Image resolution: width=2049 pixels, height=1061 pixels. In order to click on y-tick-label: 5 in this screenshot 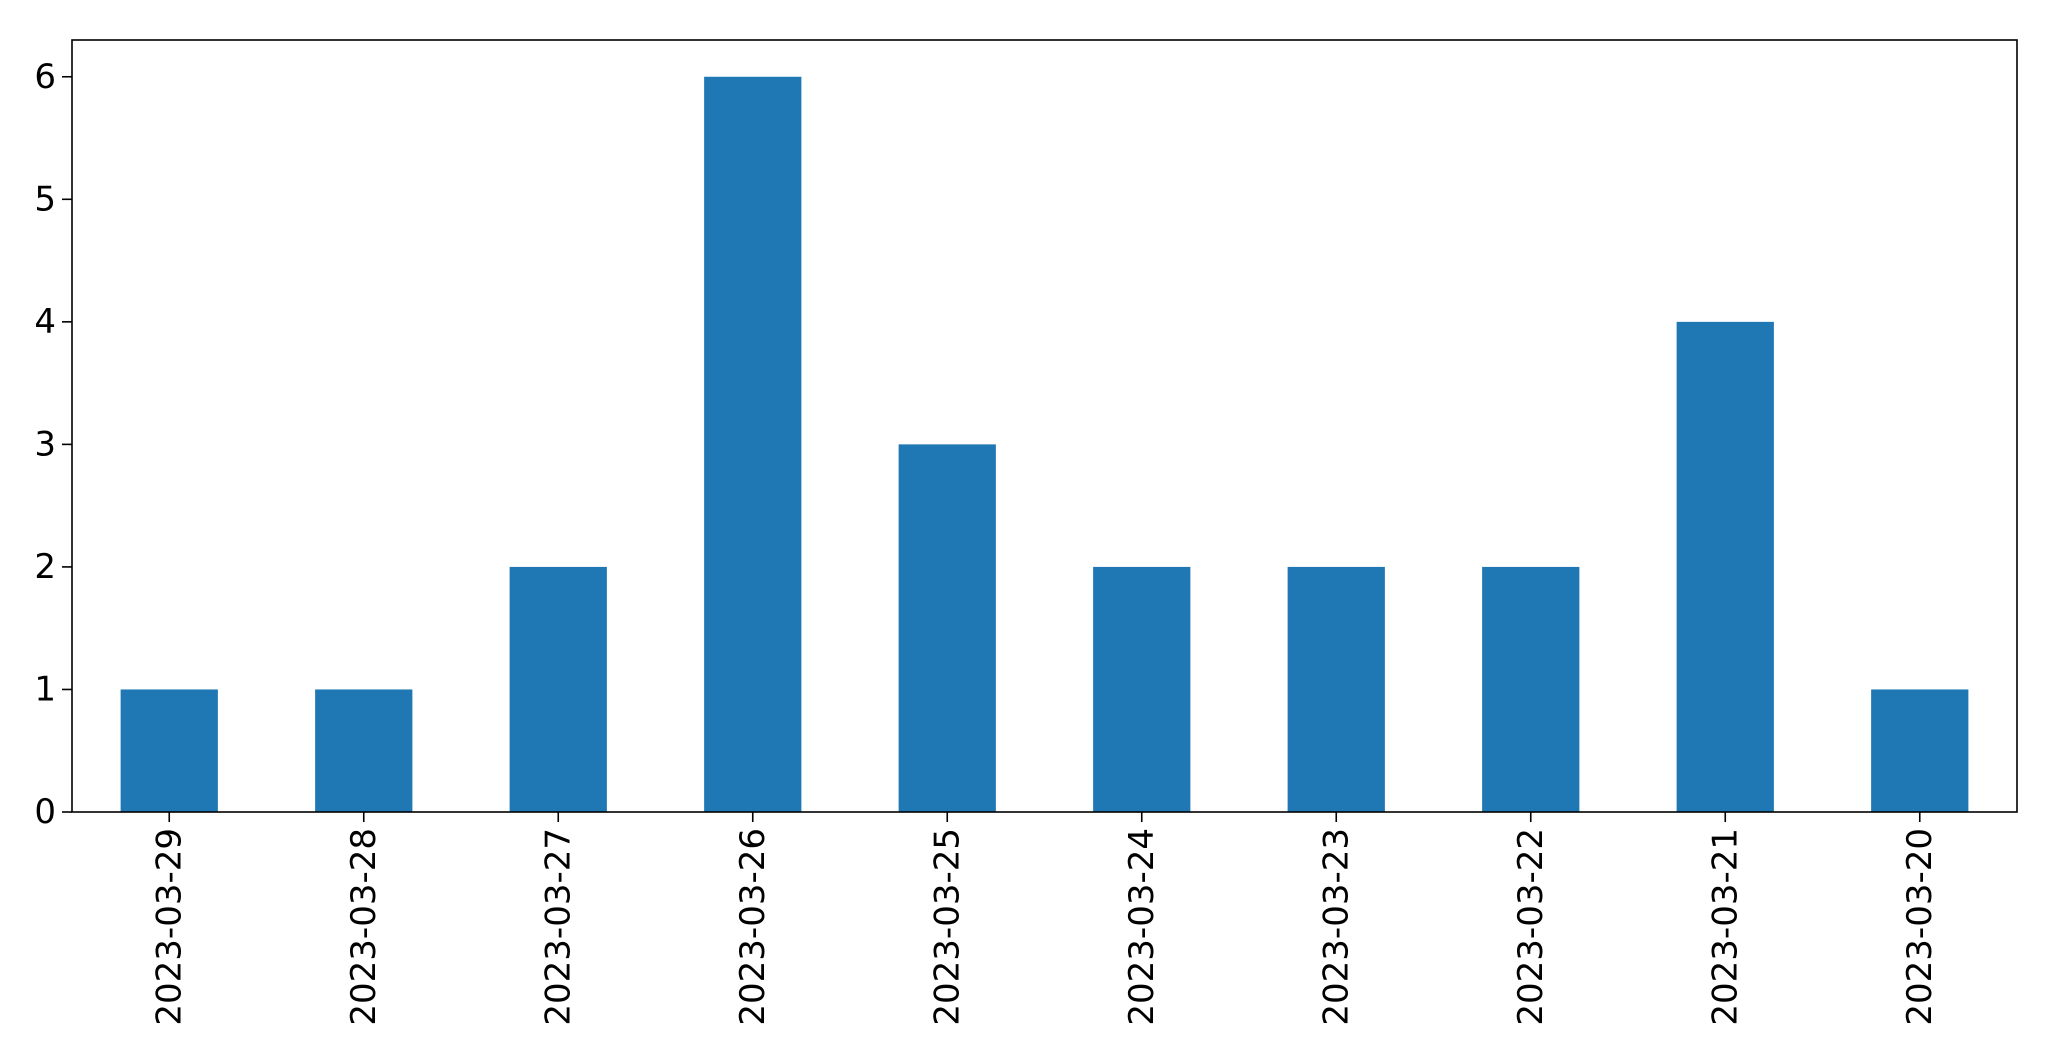, I will do `click(45, 199)`.